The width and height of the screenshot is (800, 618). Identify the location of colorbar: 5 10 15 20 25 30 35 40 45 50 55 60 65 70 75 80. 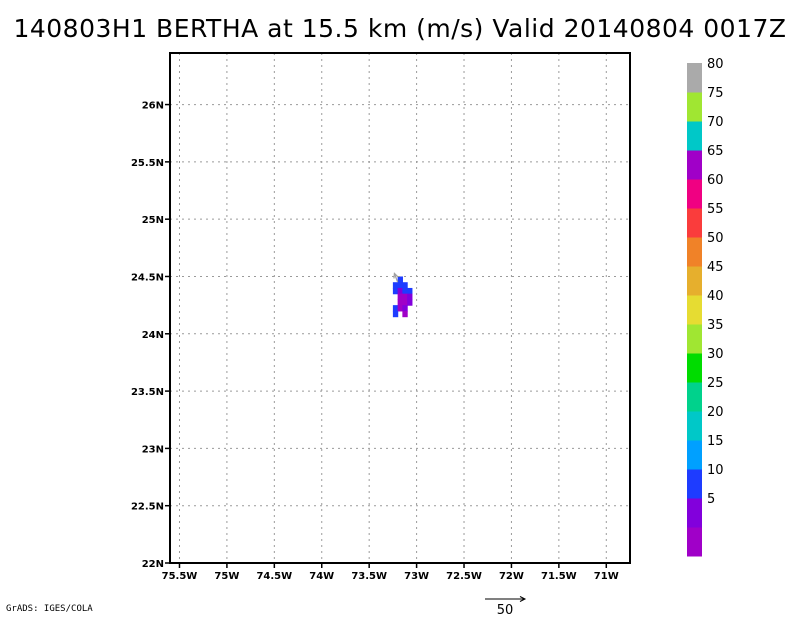
(705, 307).